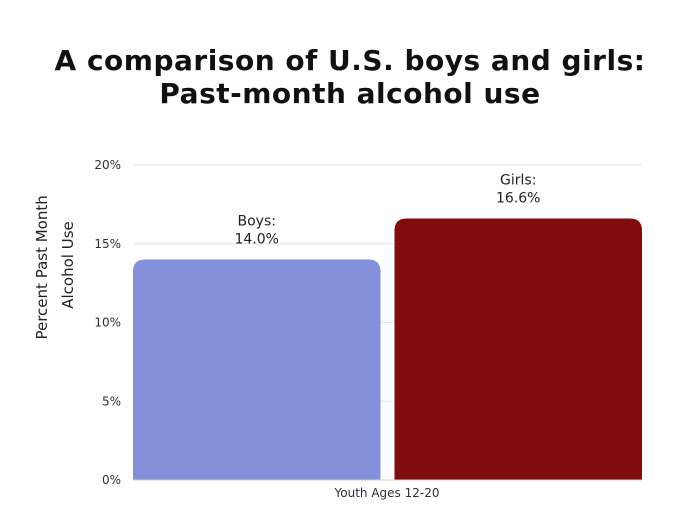  What do you see at coordinates (257, 231) in the screenshot?
I see `data-label-boys: Boys: 14.0%` at bounding box center [257, 231].